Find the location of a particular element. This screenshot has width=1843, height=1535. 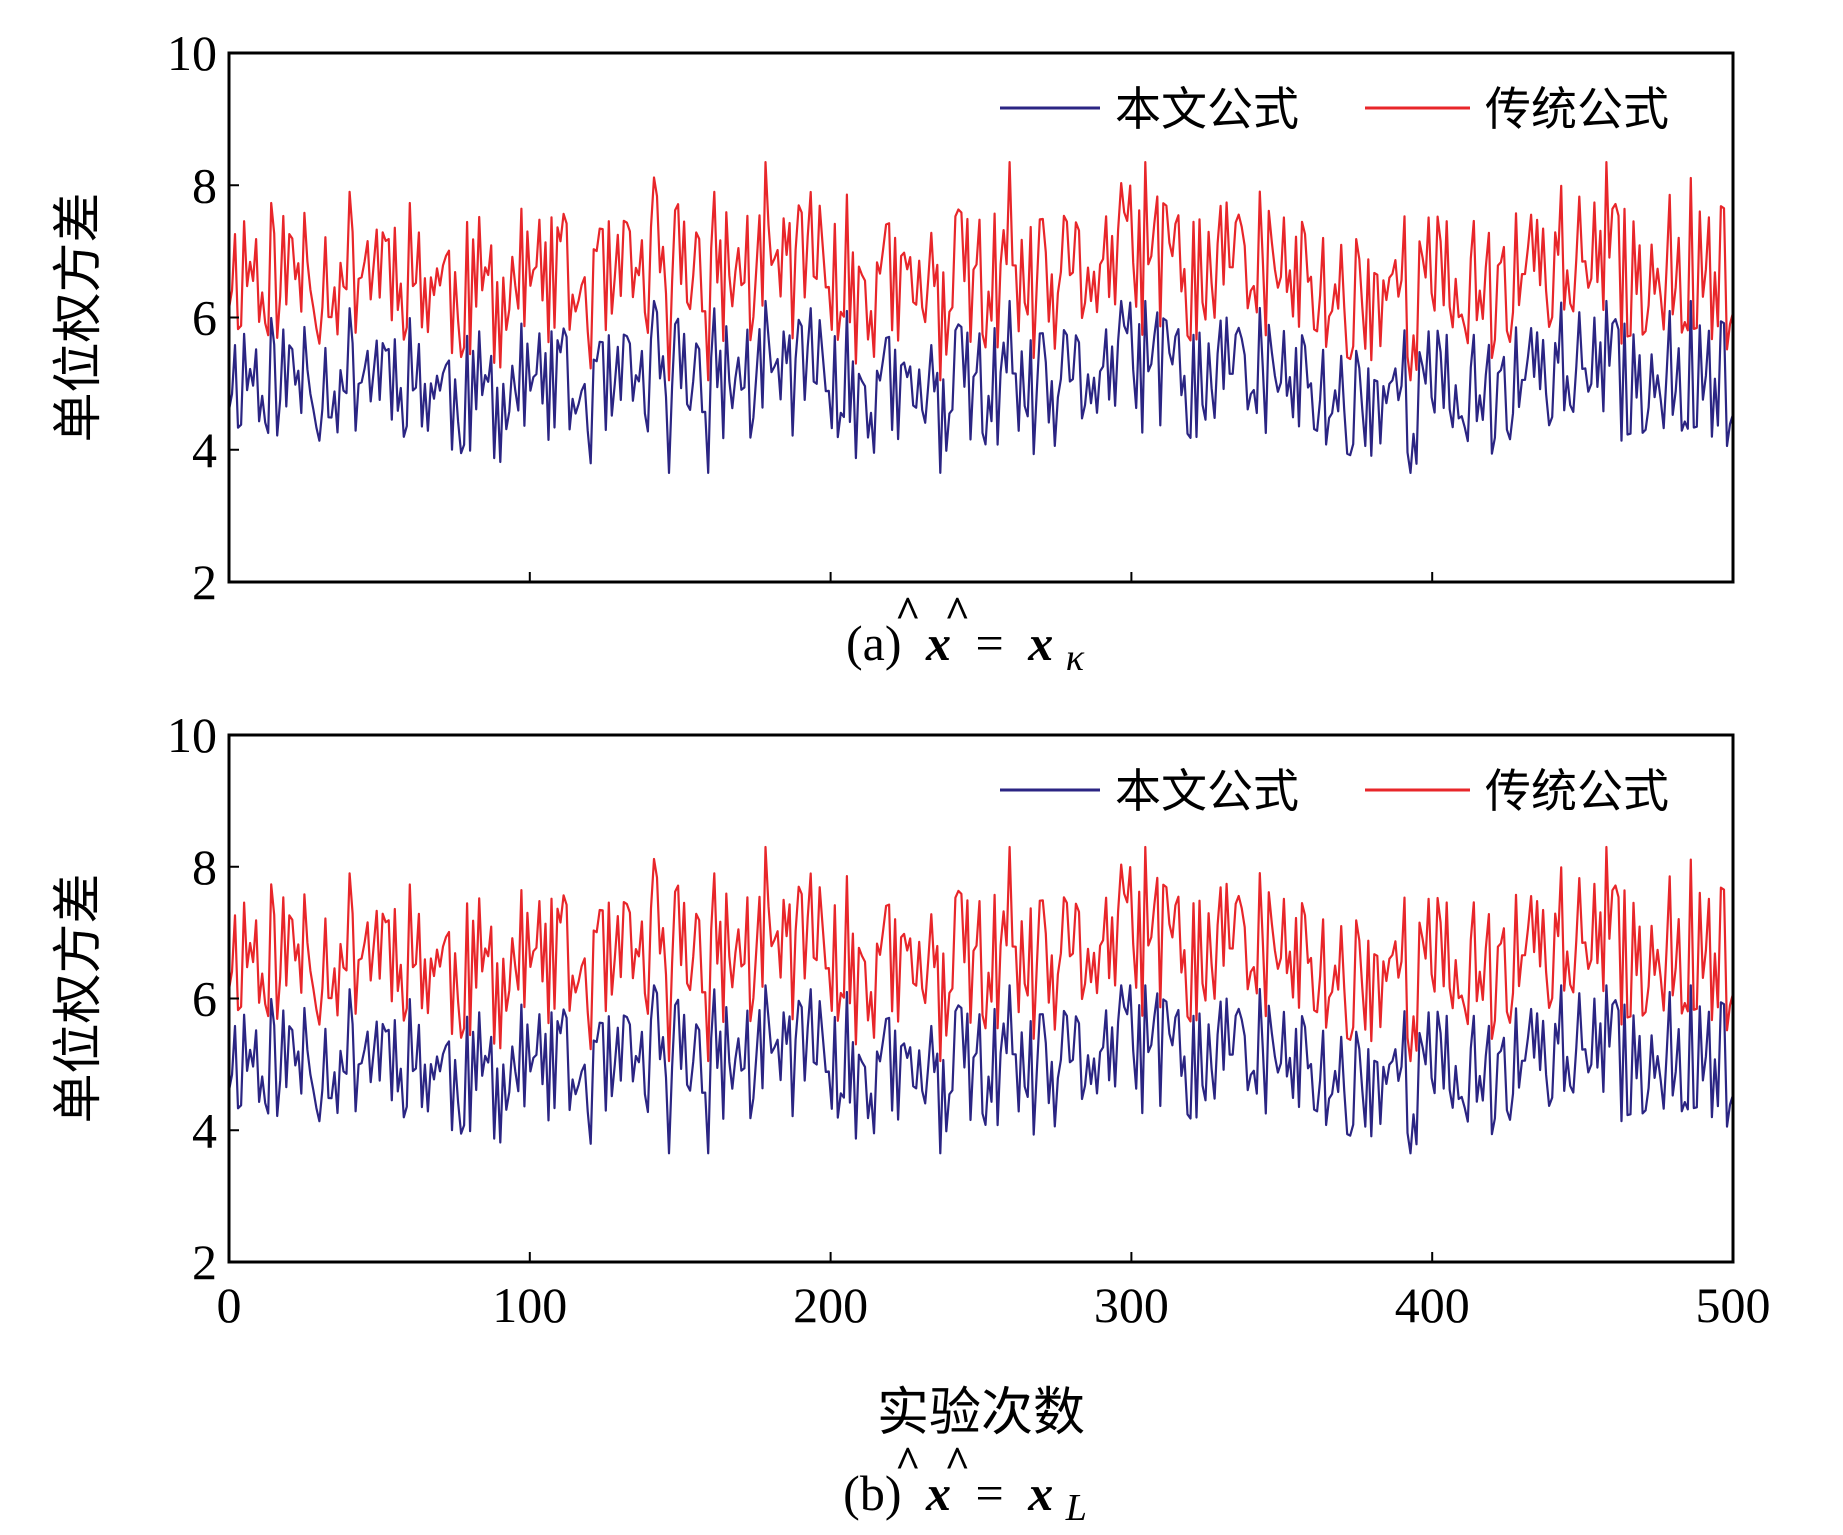

panel-b-caption-hat-lhs: ^ is located at coordinates (908, 1462).